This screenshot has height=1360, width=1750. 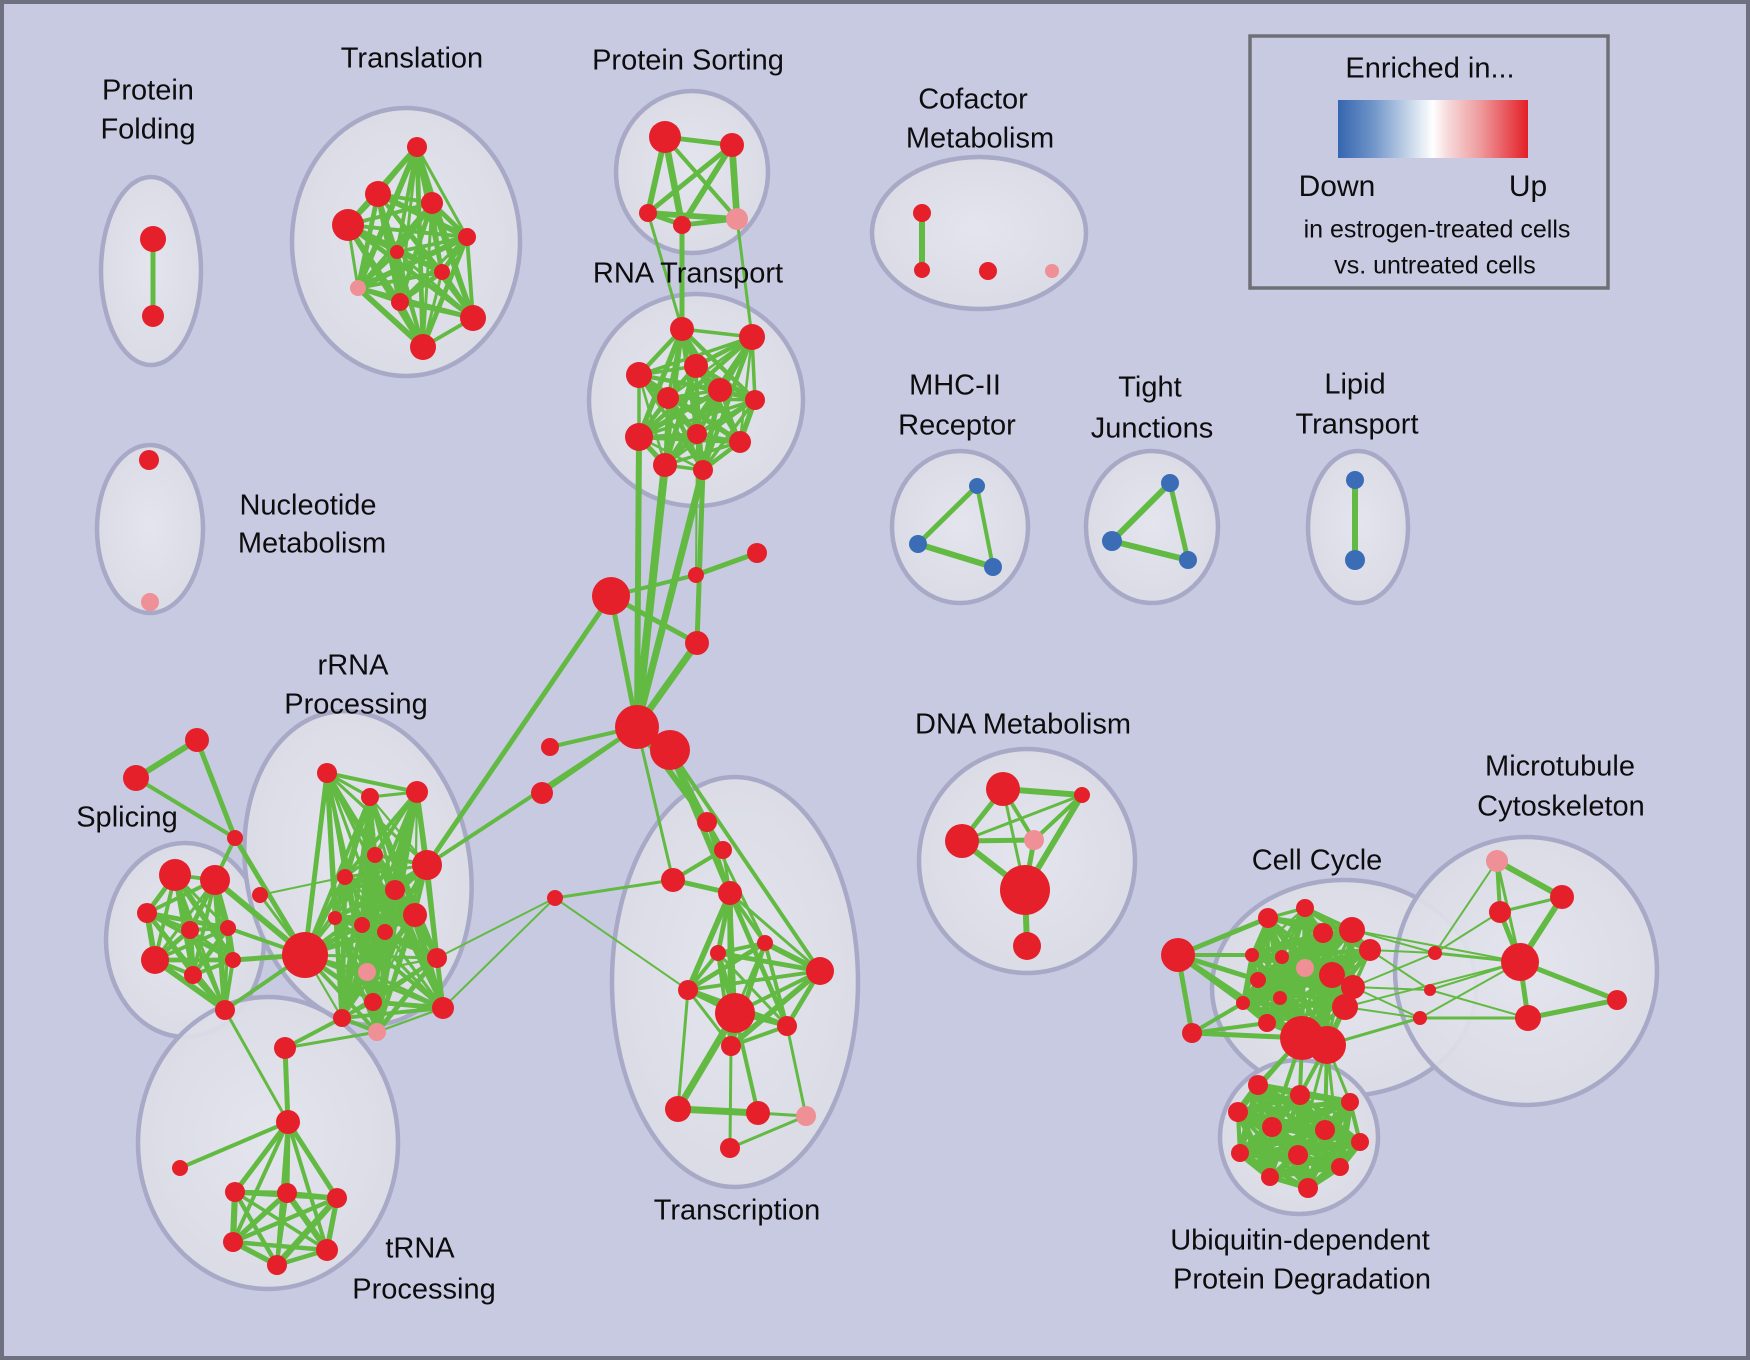 I want to click on edge-protein-sorting-to-rna-transport, so click(x=665, y=271).